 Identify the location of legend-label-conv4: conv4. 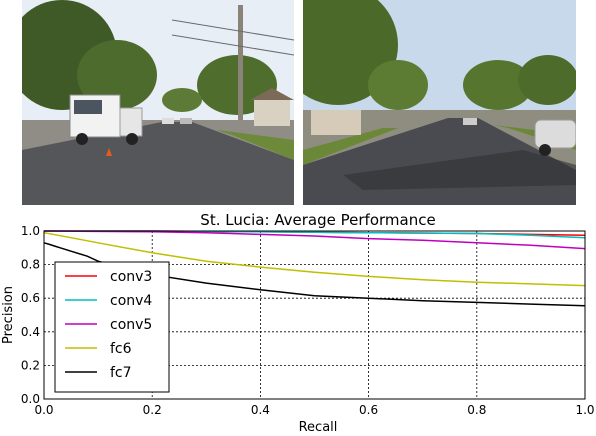
(131, 301).